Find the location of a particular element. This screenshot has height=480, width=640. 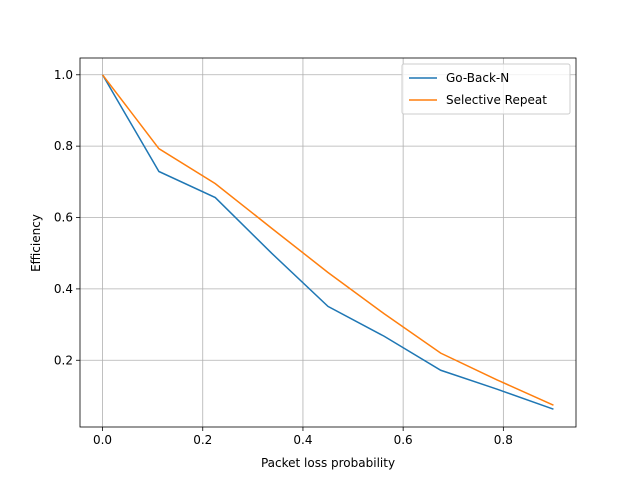

x-tick-label: 0.0 is located at coordinates (102, 440).